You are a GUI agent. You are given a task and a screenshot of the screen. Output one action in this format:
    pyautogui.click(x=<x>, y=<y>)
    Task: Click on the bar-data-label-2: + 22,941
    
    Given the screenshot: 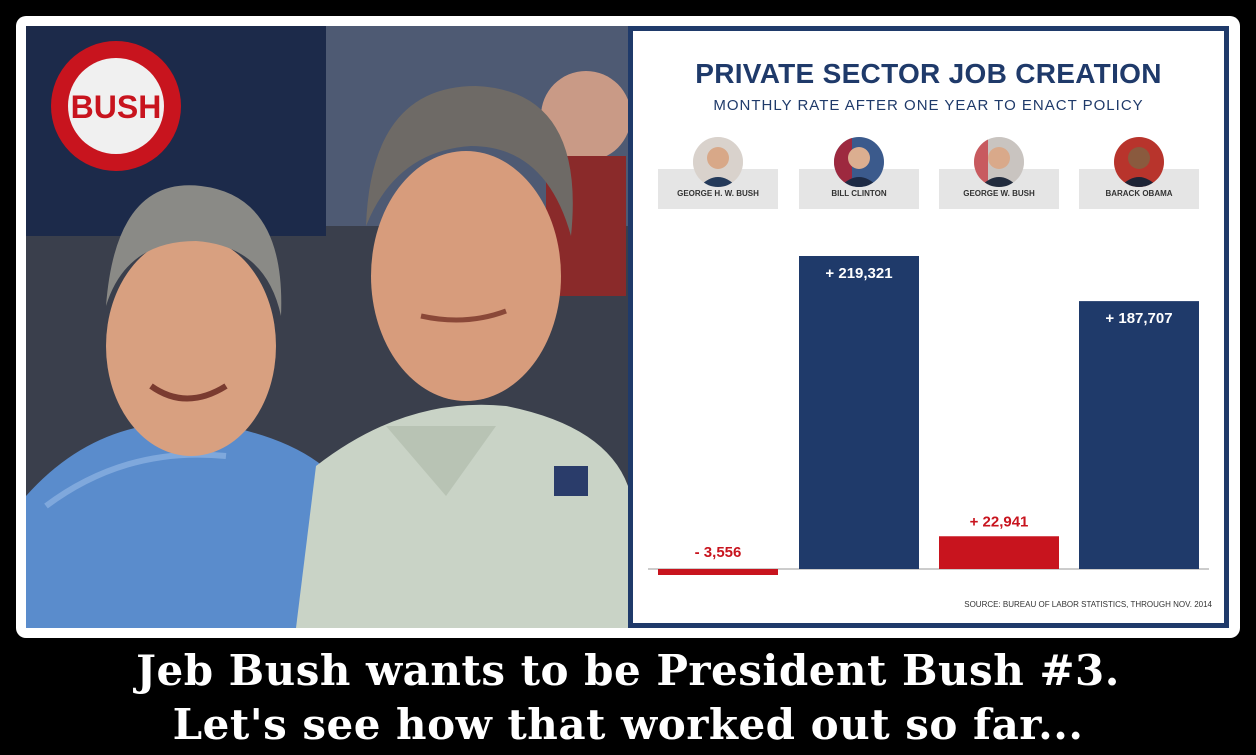 What is the action you would take?
    pyautogui.click(x=999, y=521)
    